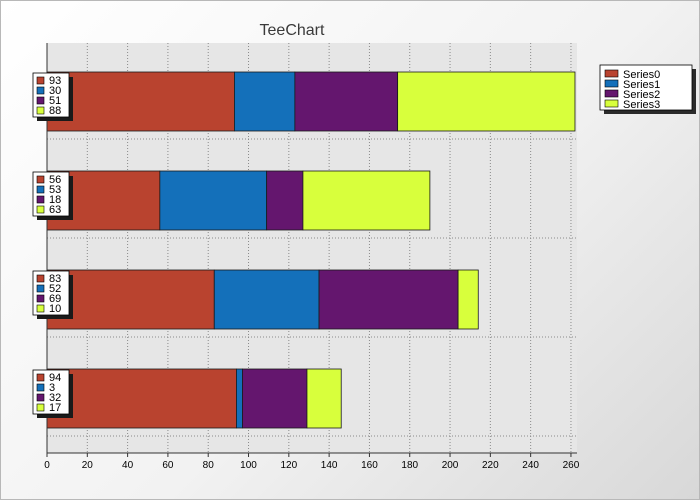  I want to click on bar-segment-series3-cat1, so click(486, 101).